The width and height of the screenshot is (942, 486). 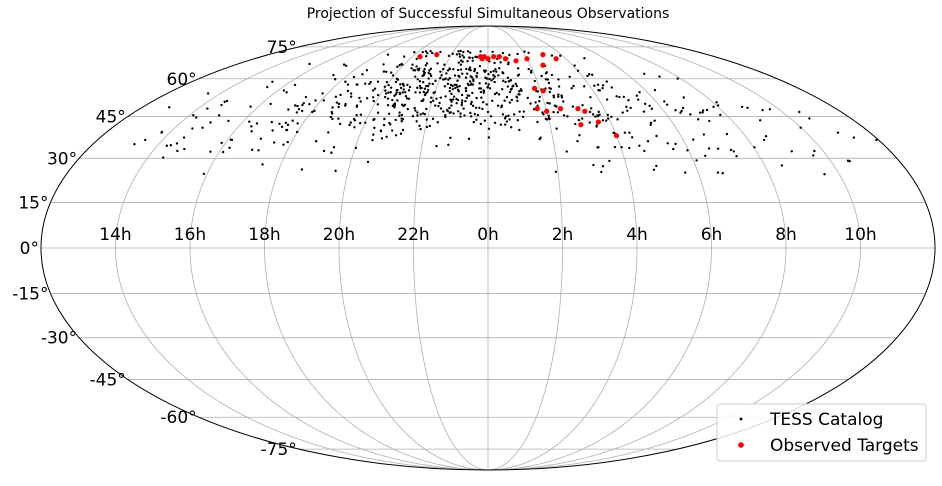 What do you see at coordinates (182, 80) in the screenshot?
I see `y-tick-label: 60°` at bounding box center [182, 80].